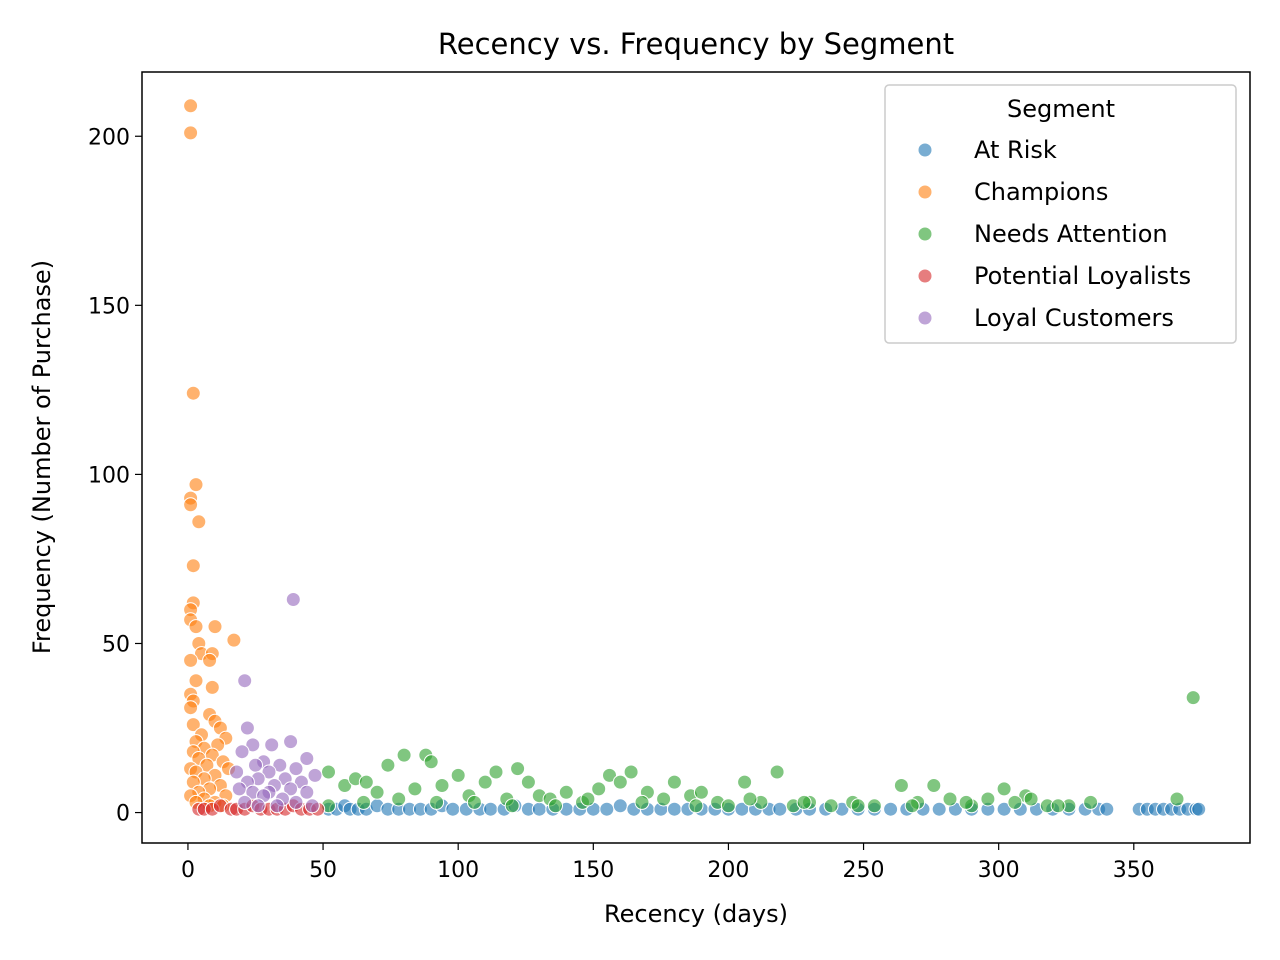 This screenshot has width=1280, height=960. What do you see at coordinates (593, 870) in the screenshot?
I see `x-tick-label: 150` at bounding box center [593, 870].